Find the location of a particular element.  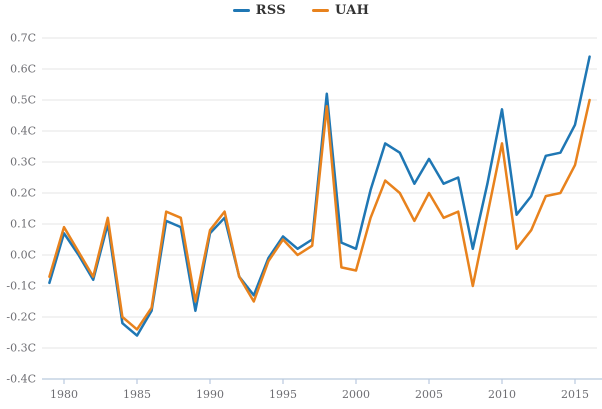

y-tick-label: 0.6C is located at coordinates (23, 69).